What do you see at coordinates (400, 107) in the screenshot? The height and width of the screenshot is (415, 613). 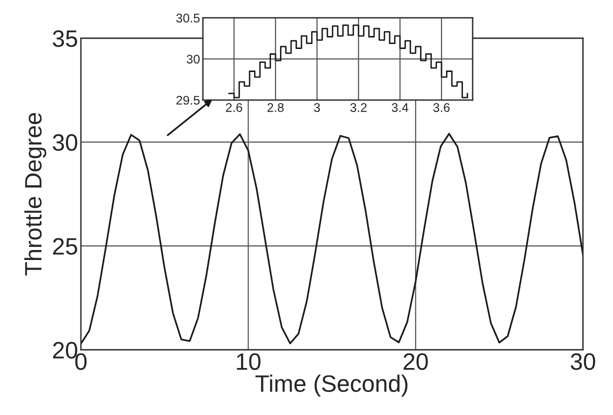 I see `x-tick-label: 3.4` at bounding box center [400, 107].